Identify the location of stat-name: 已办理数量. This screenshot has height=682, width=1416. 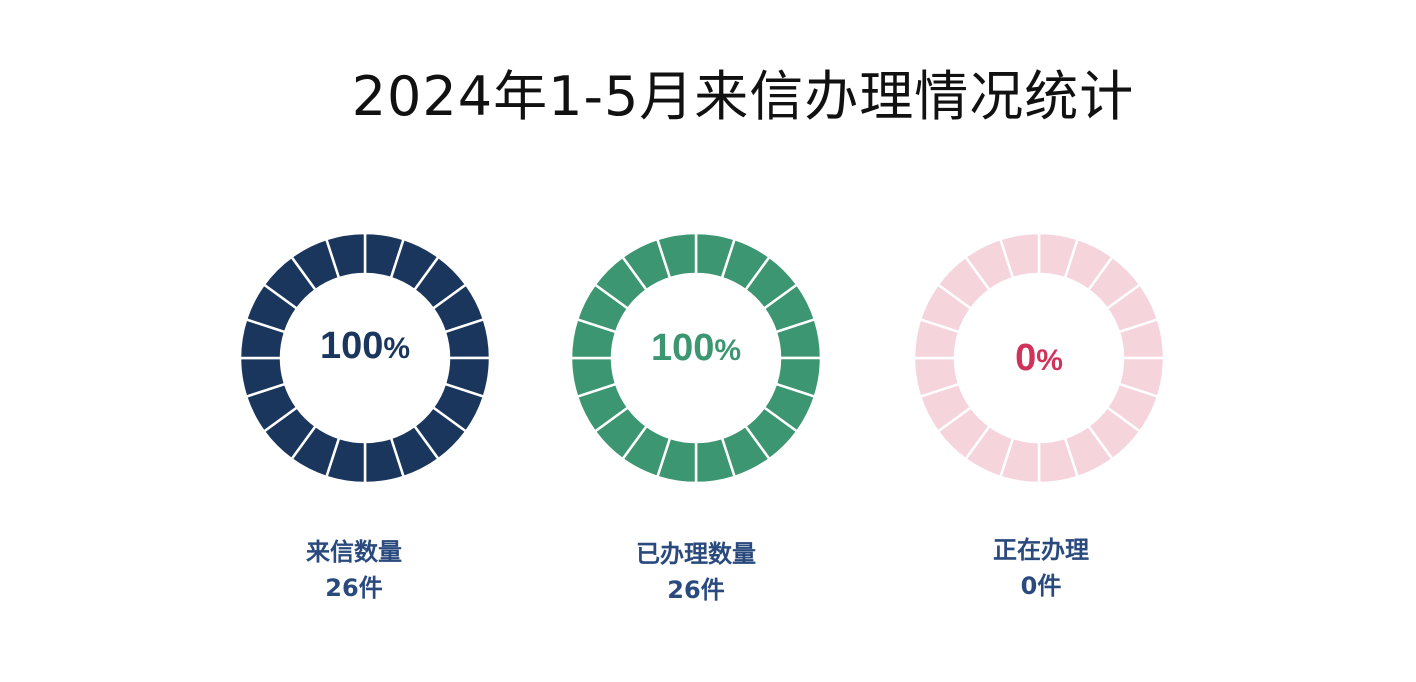
(696, 554).